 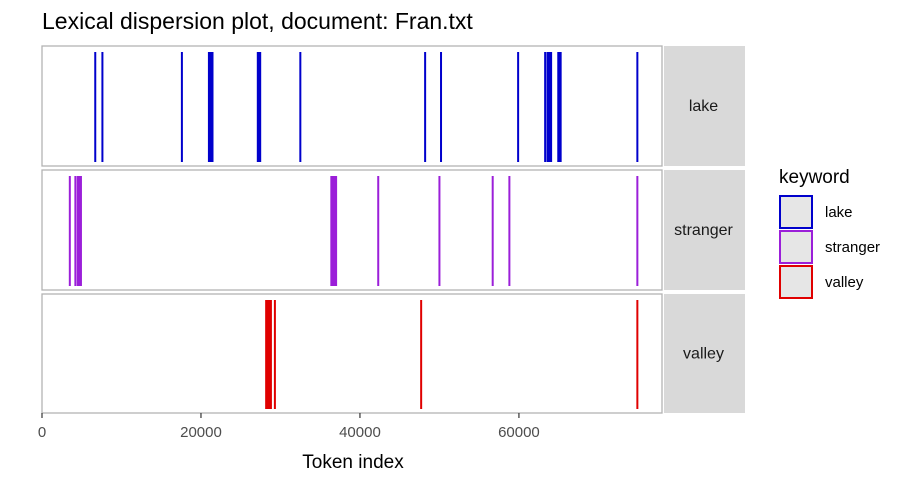 What do you see at coordinates (42, 432) in the screenshot?
I see `x-tick-label: 0` at bounding box center [42, 432].